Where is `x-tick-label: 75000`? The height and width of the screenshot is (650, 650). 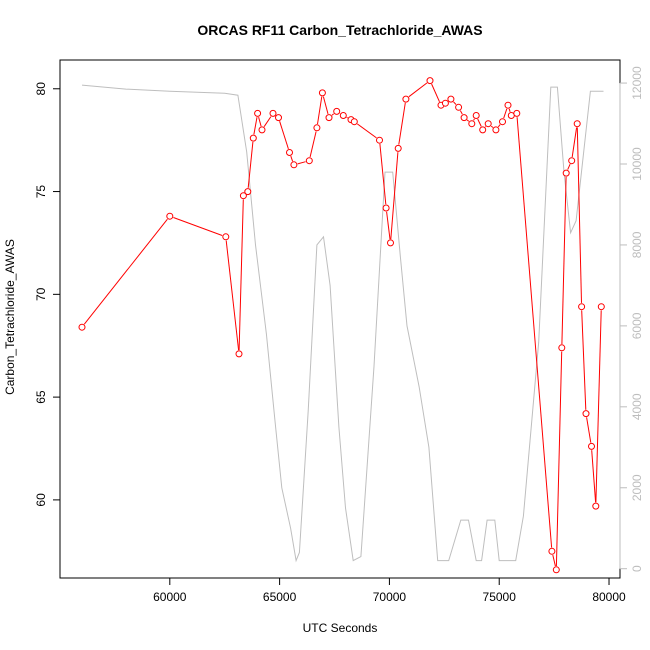 x-tick-label: 75000 is located at coordinates (500, 597).